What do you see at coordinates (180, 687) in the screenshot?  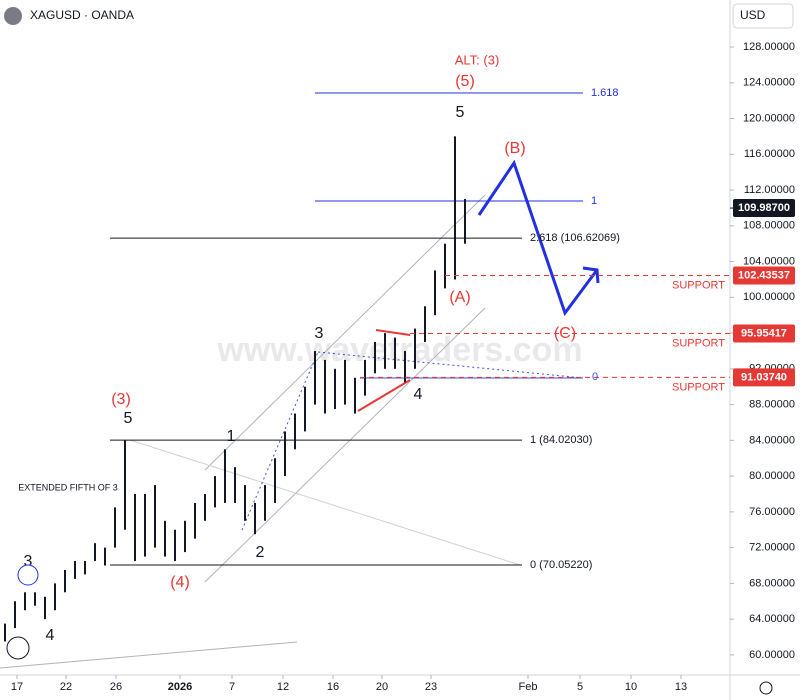 I see `x-tick-label: 2026` at bounding box center [180, 687].